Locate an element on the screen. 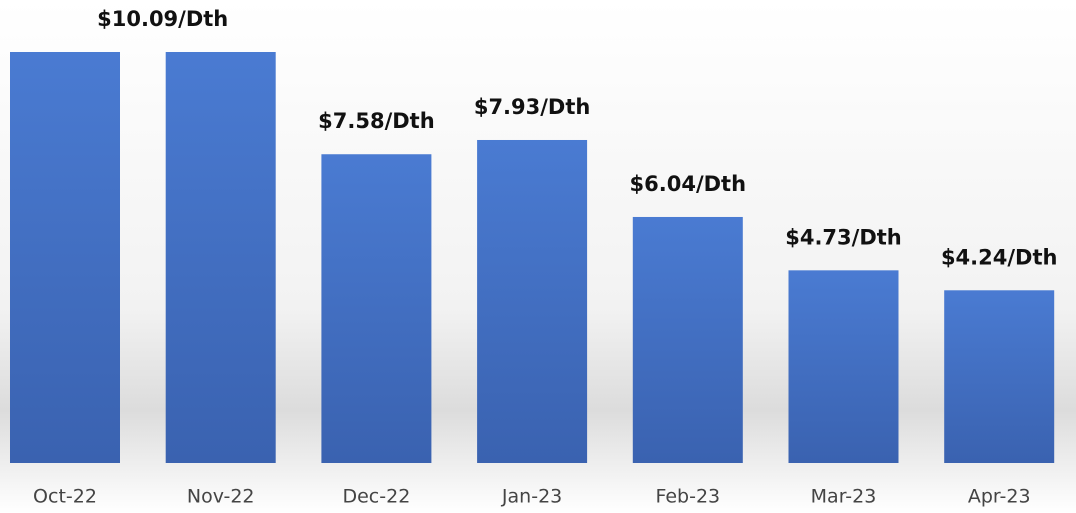  value-label: $4.24/Dth is located at coordinates (999, 257).